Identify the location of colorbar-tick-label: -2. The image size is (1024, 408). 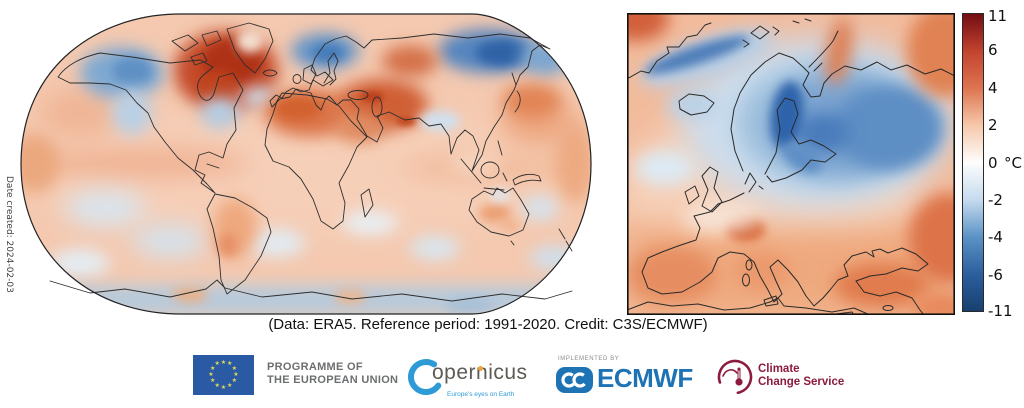
(995, 199).